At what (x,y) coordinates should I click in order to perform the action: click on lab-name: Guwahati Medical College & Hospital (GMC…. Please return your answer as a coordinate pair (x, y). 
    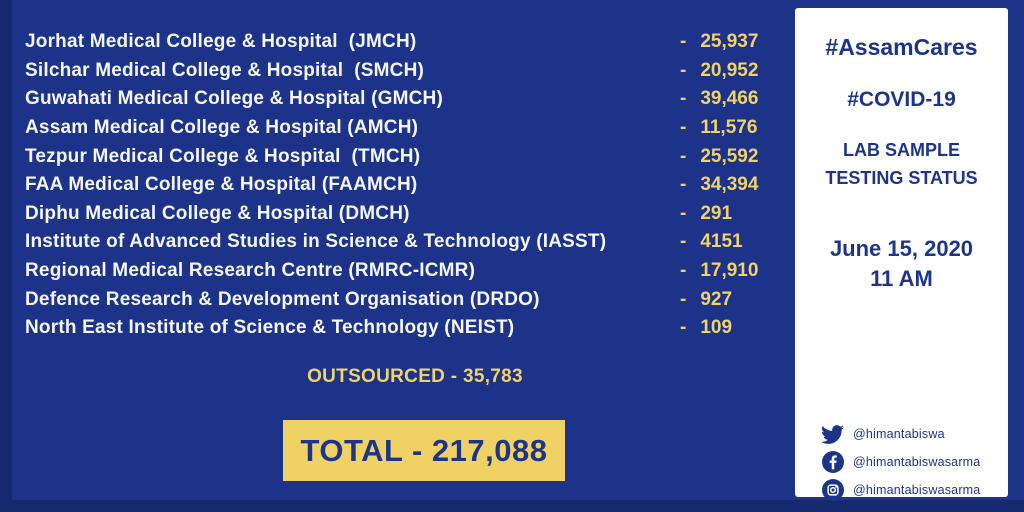
    Looking at the image, I should click on (234, 99).